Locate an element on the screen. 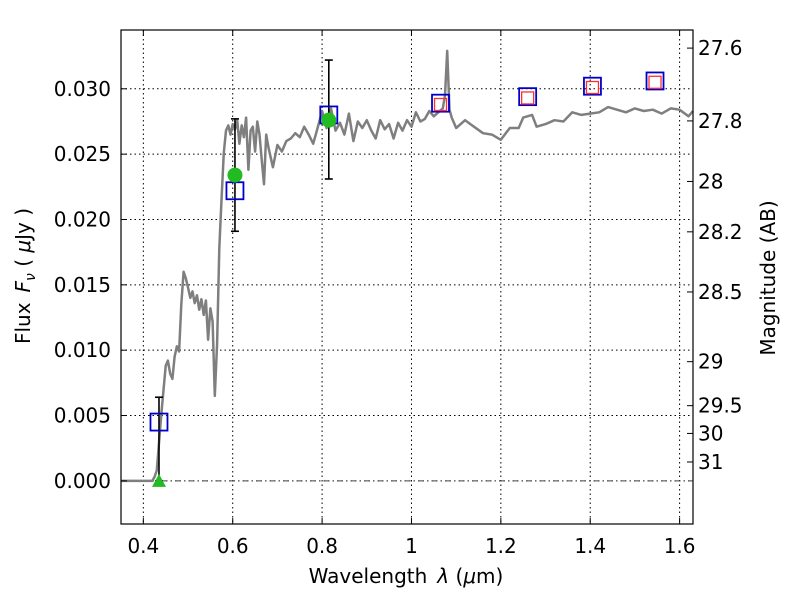 Image resolution: width=800 pixels, height=600 pixels. y2-tick-label: 29 is located at coordinates (710, 362).